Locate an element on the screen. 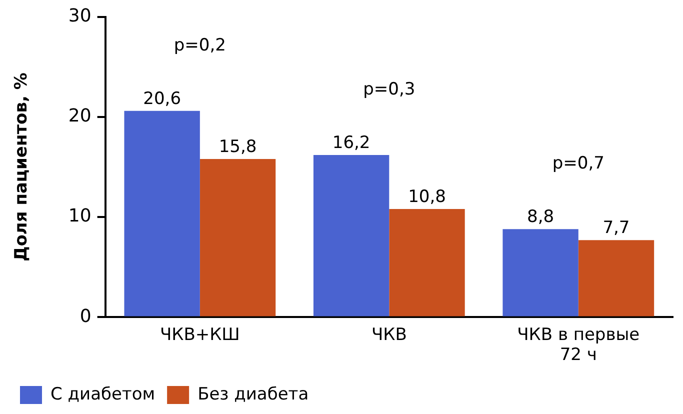 This screenshot has height=414, width=683. data-label: 15,8 is located at coordinates (237, 146).